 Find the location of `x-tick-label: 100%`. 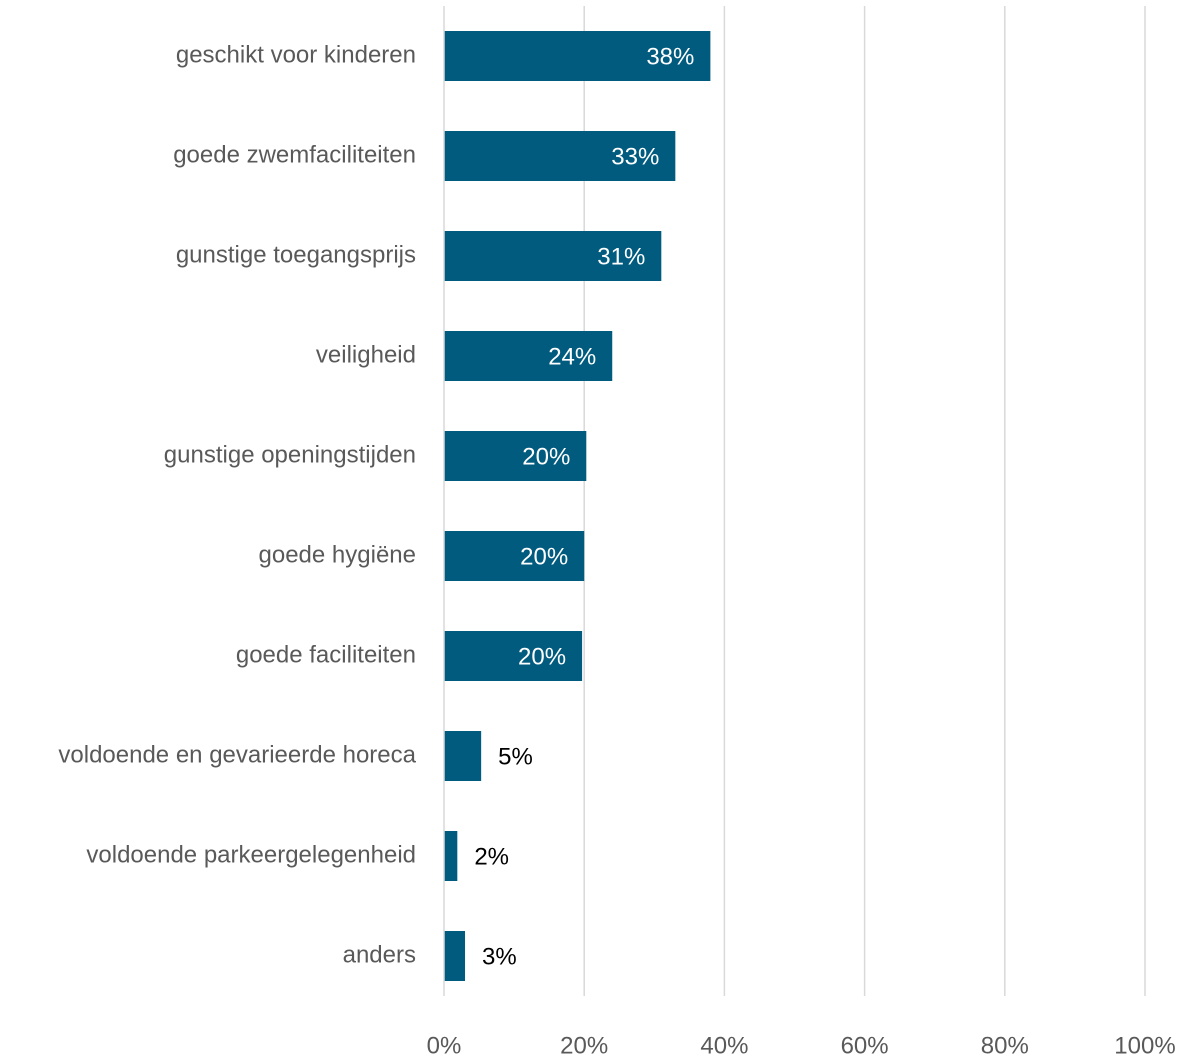

x-tick-label: 100% is located at coordinates (1144, 1045).